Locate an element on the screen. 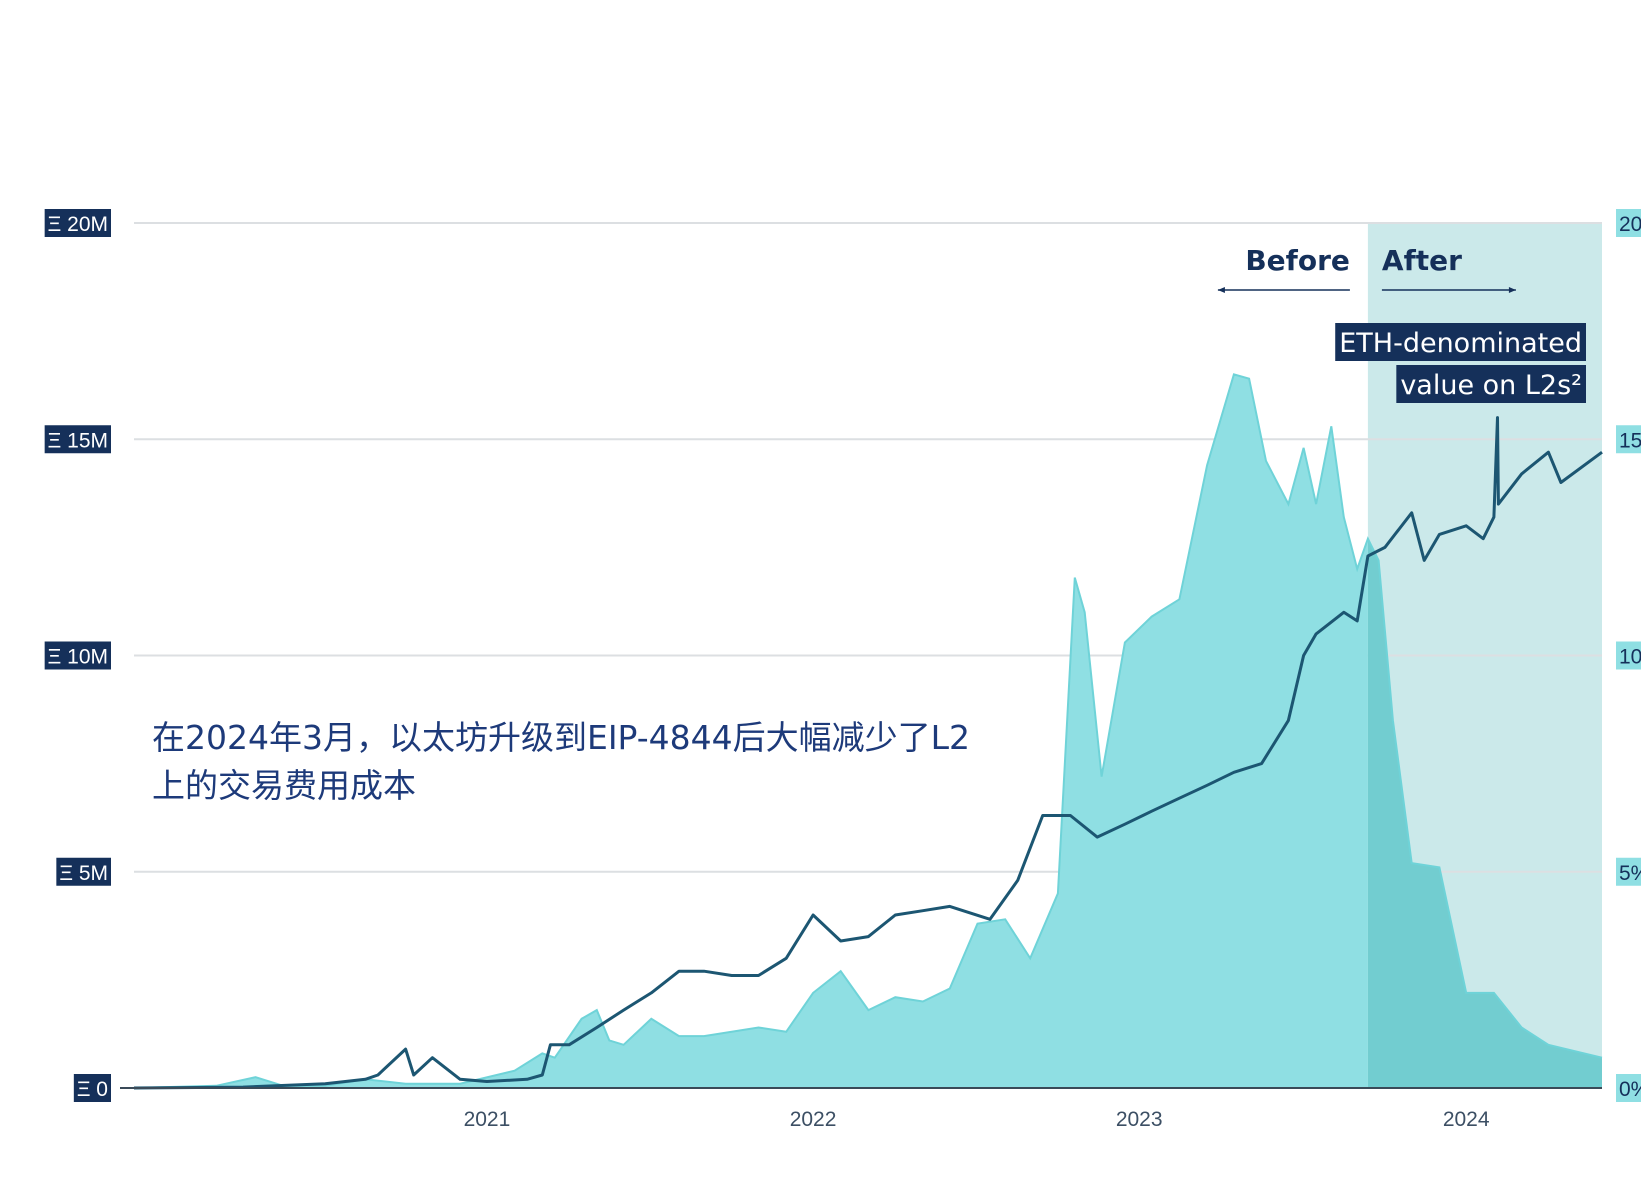  x-tick-label: 2023 is located at coordinates (1139, 1119).